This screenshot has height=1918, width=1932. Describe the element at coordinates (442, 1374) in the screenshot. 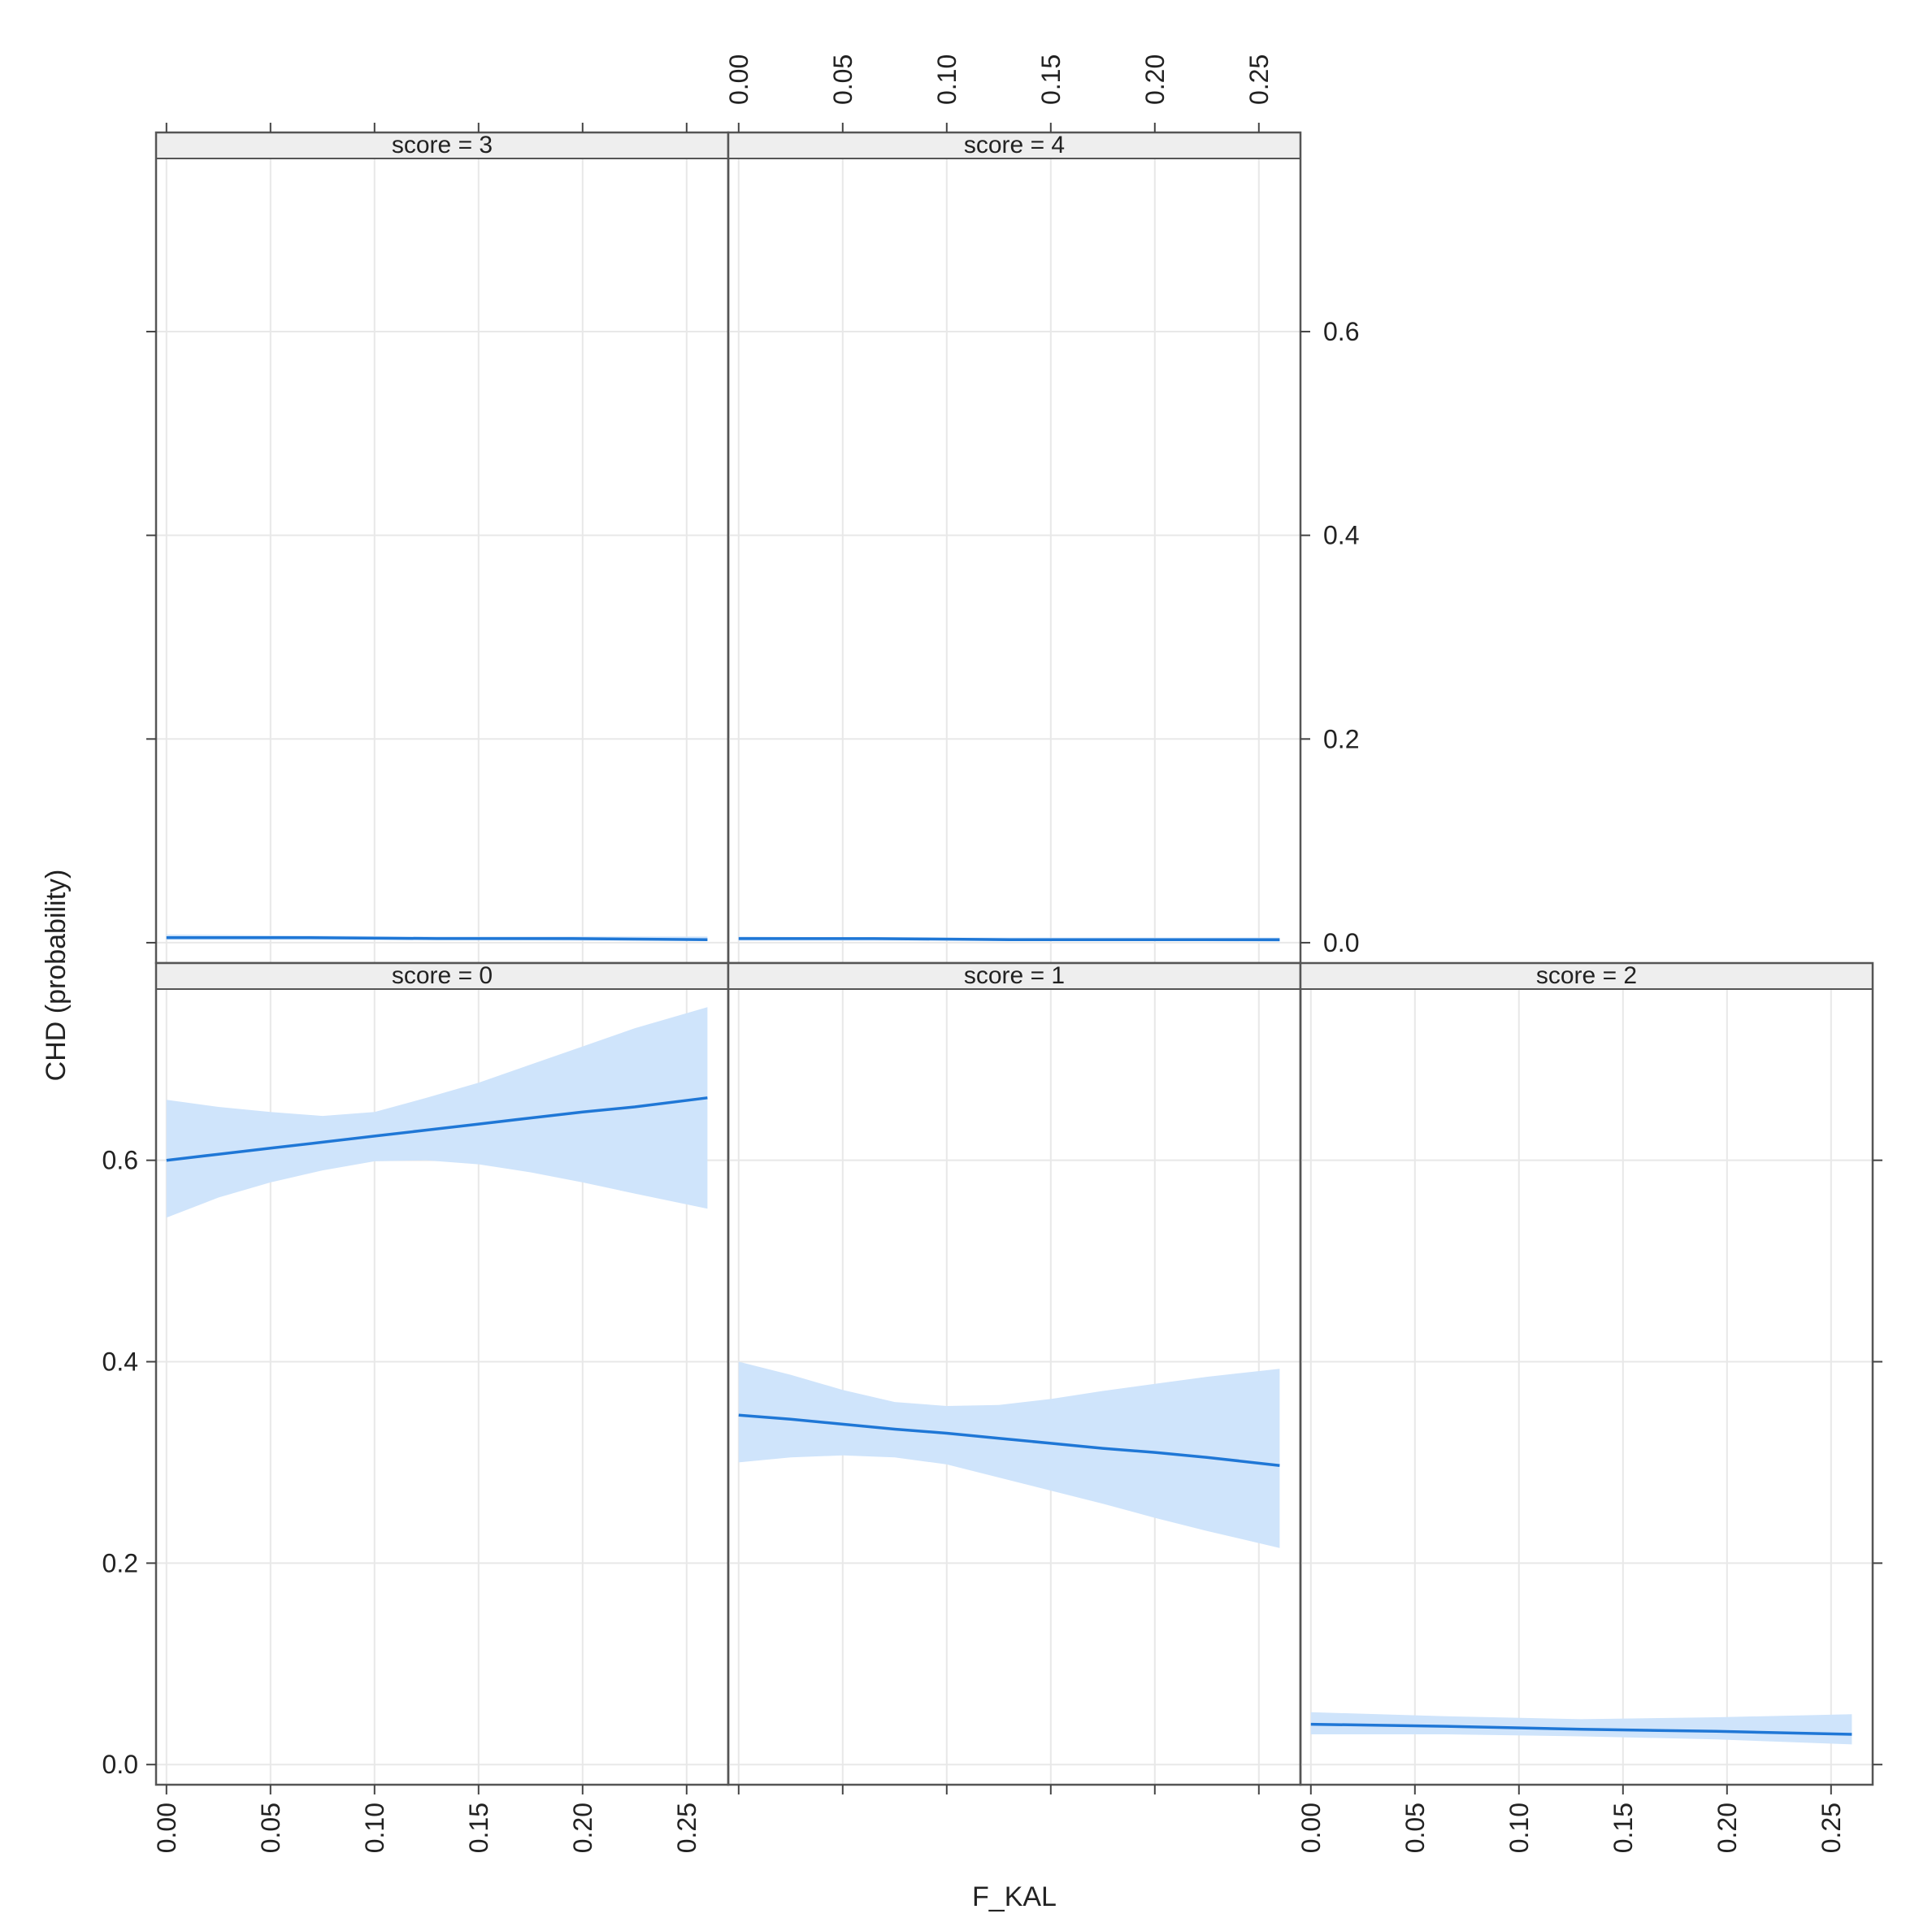

I see `panel-score-0: score = 0` at that location.